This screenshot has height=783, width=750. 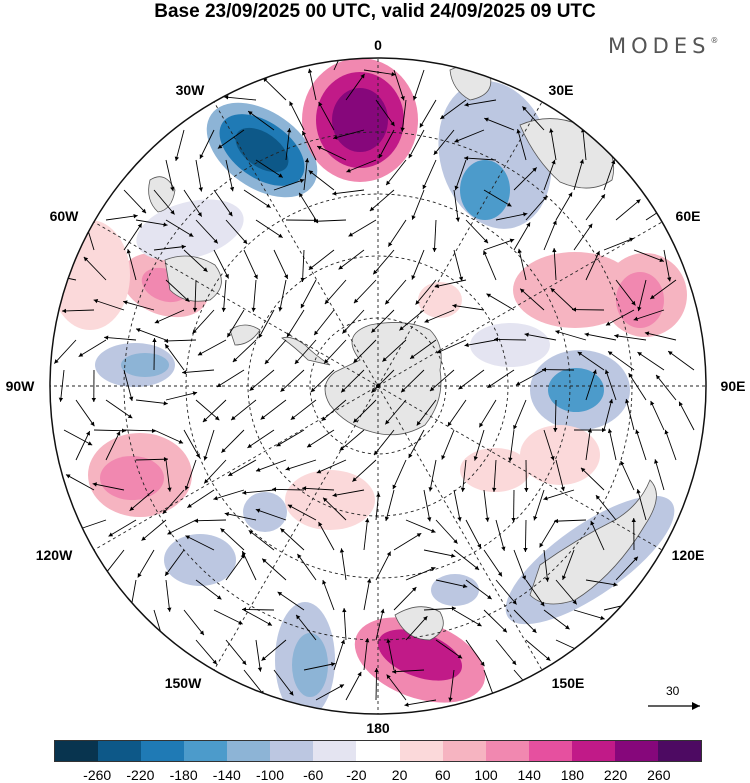 I want to click on lon-label-180: 180, so click(x=378, y=728).